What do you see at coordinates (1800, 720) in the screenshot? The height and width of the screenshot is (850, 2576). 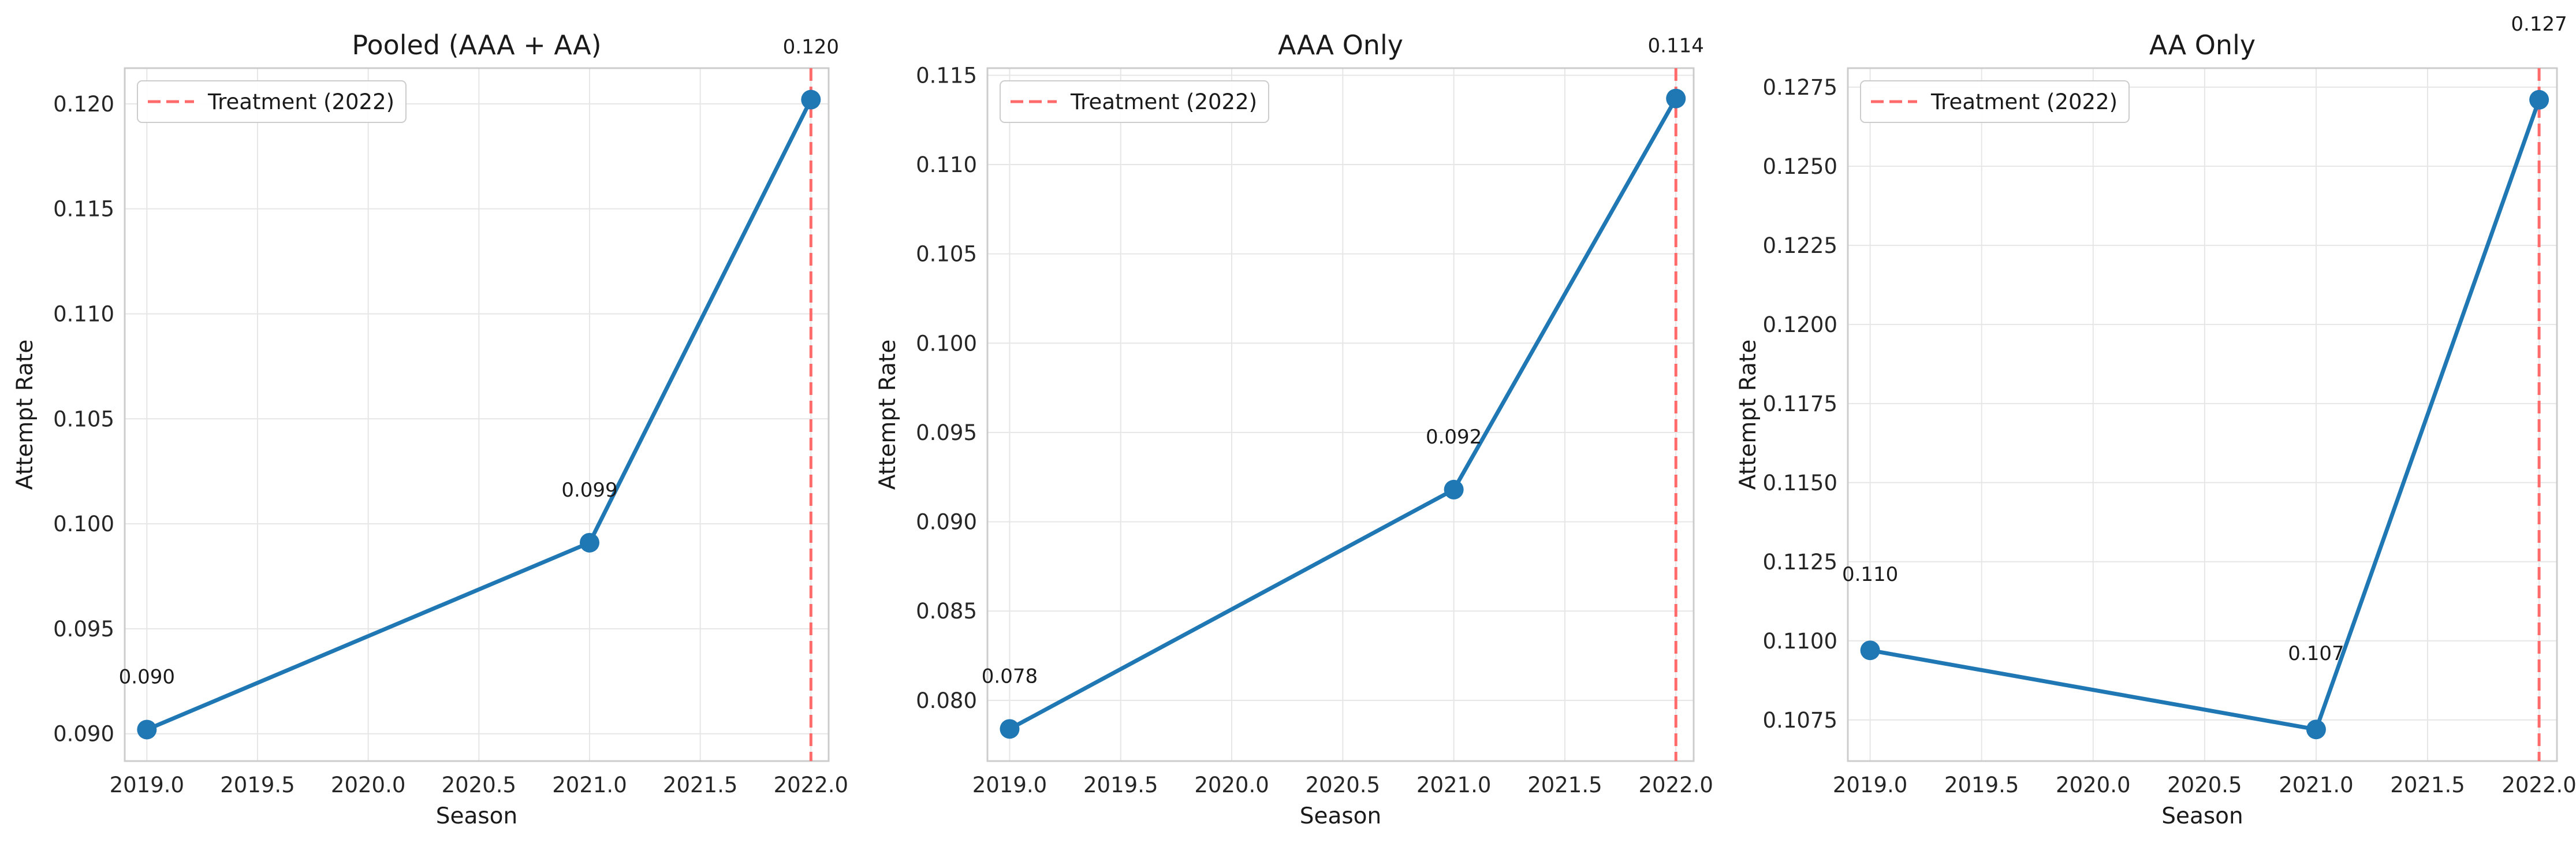 I see `y-tick-label: 0.1075` at bounding box center [1800, 720].